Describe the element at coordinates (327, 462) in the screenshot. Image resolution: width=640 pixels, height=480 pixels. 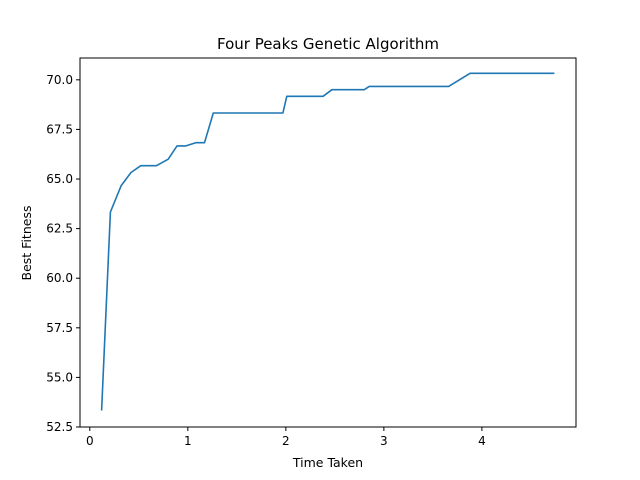
I see `x-axis-label: Time Taken` at that location.